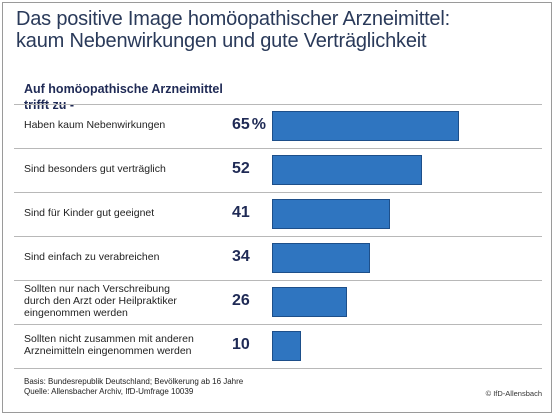  I want to click on bar-label-line: Sollten nur nach Verschreibung, so click(97, 289).